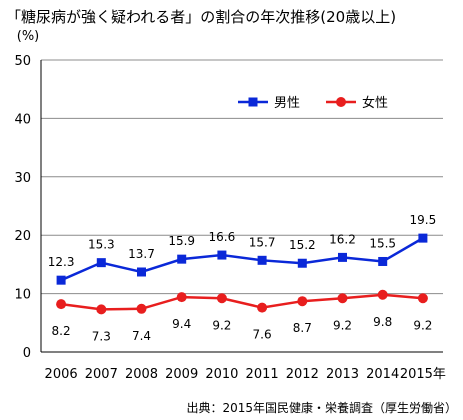  What do you see at coordinates (22, 236) in the screenshot?
I see `y-tick-label: 20` at bounding box center [22, 236].